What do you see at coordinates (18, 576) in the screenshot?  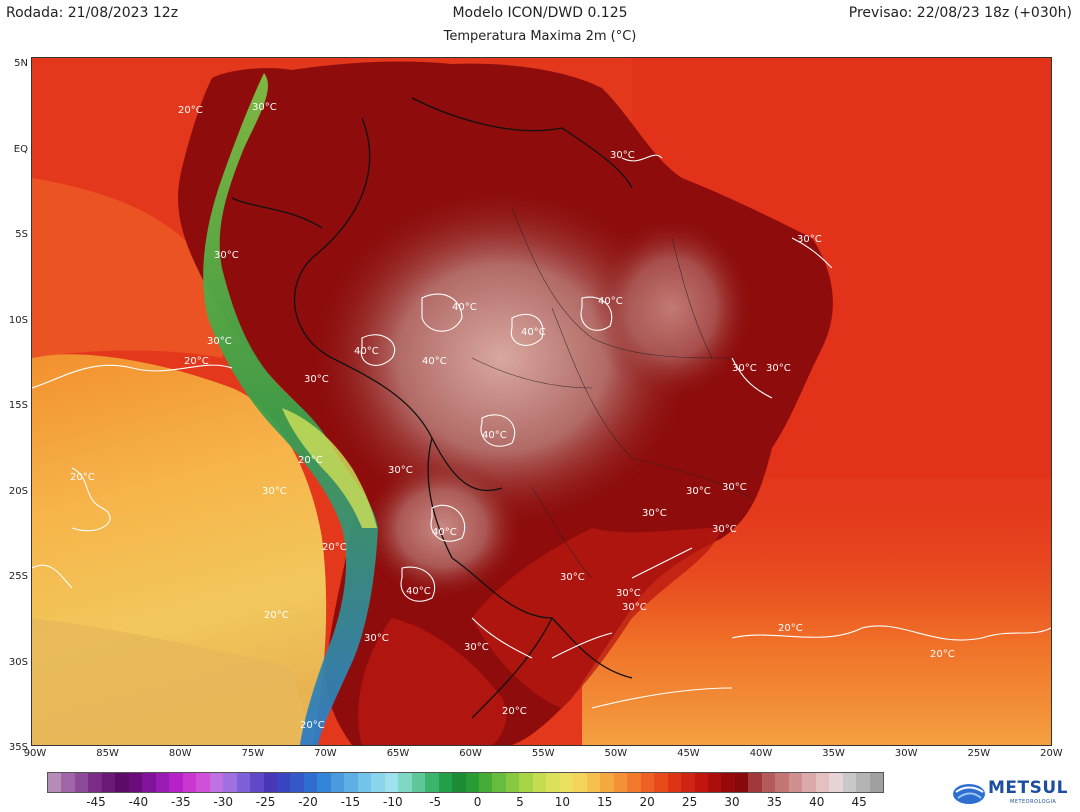 I see `latitude-label: 25S` at bounding box center [18, 576].